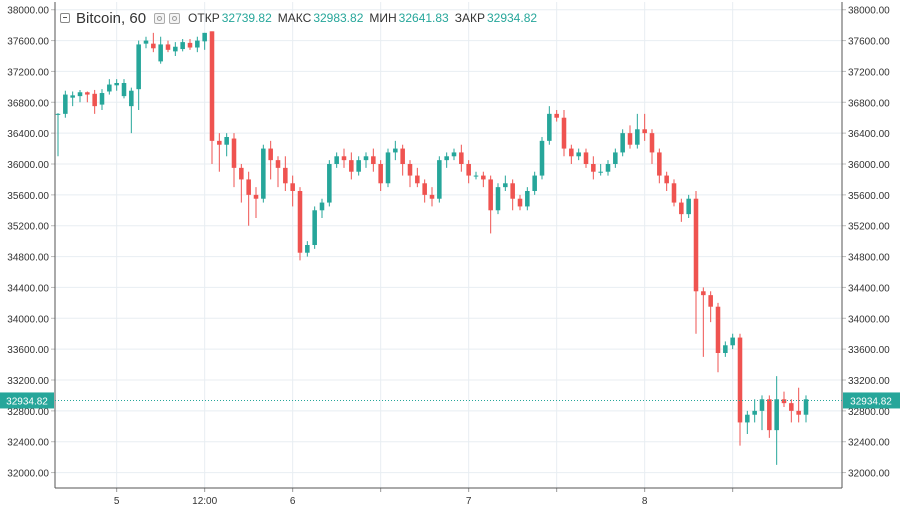  I want to click on settings-icon, so click(175, 18).